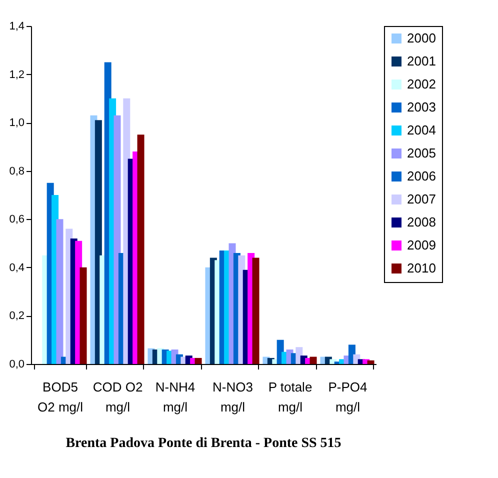 This screenshot has width=498, height=478. Describe the element at coordinates (60, 397) in the screenshot. I see `x-tick-label: BOD5 O2 mg/l` at that location.